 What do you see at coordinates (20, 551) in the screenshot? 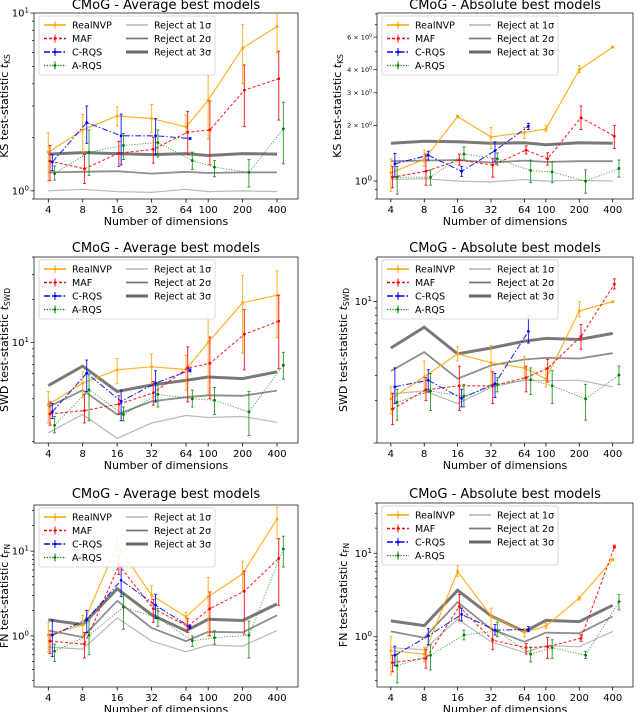
I see `y-tick-label: 101` at bounding box center [20, 551].